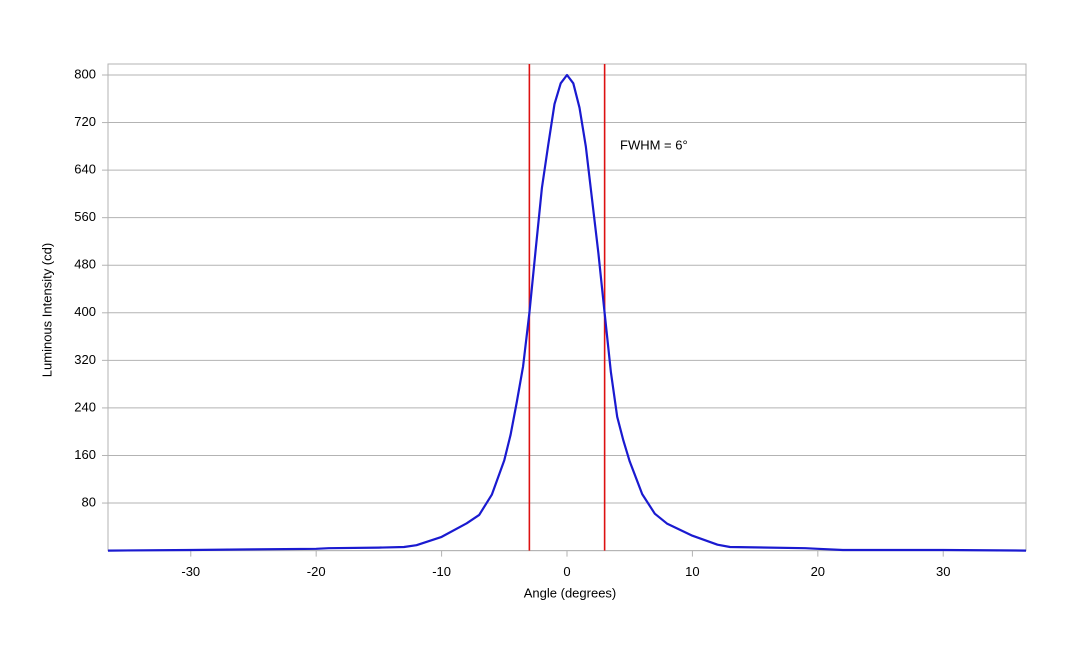 The width and height of the screenshot is (1080, 653). I want to click on y-tick-label: 560, so click(85, 216).